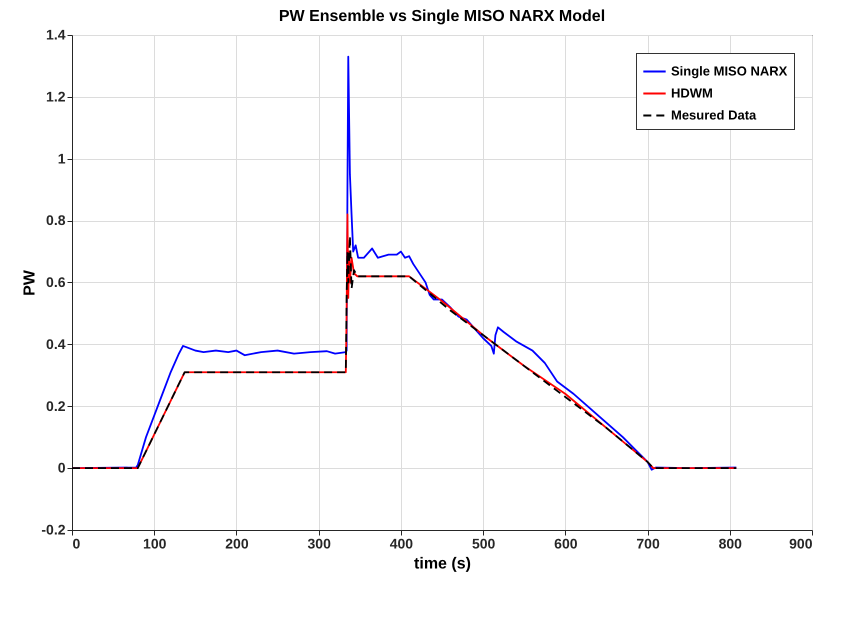  What do you see at coordinates (155, 544) in the screenshot?
I see `x-tick-label: 100` at bounding box center [155, 544].